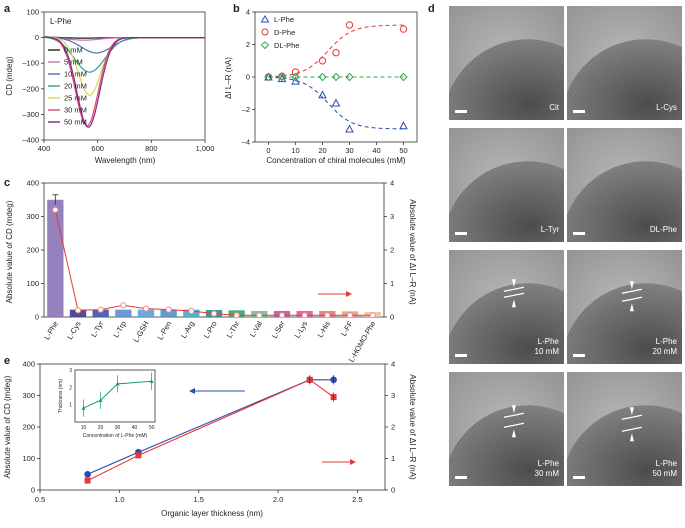 This screenshot has width=685, height=528. What do you see at coordinates (246, 109) in the screenshot?
I see `panel-b-ytick-label: –2` at bounding box center [246, 109].